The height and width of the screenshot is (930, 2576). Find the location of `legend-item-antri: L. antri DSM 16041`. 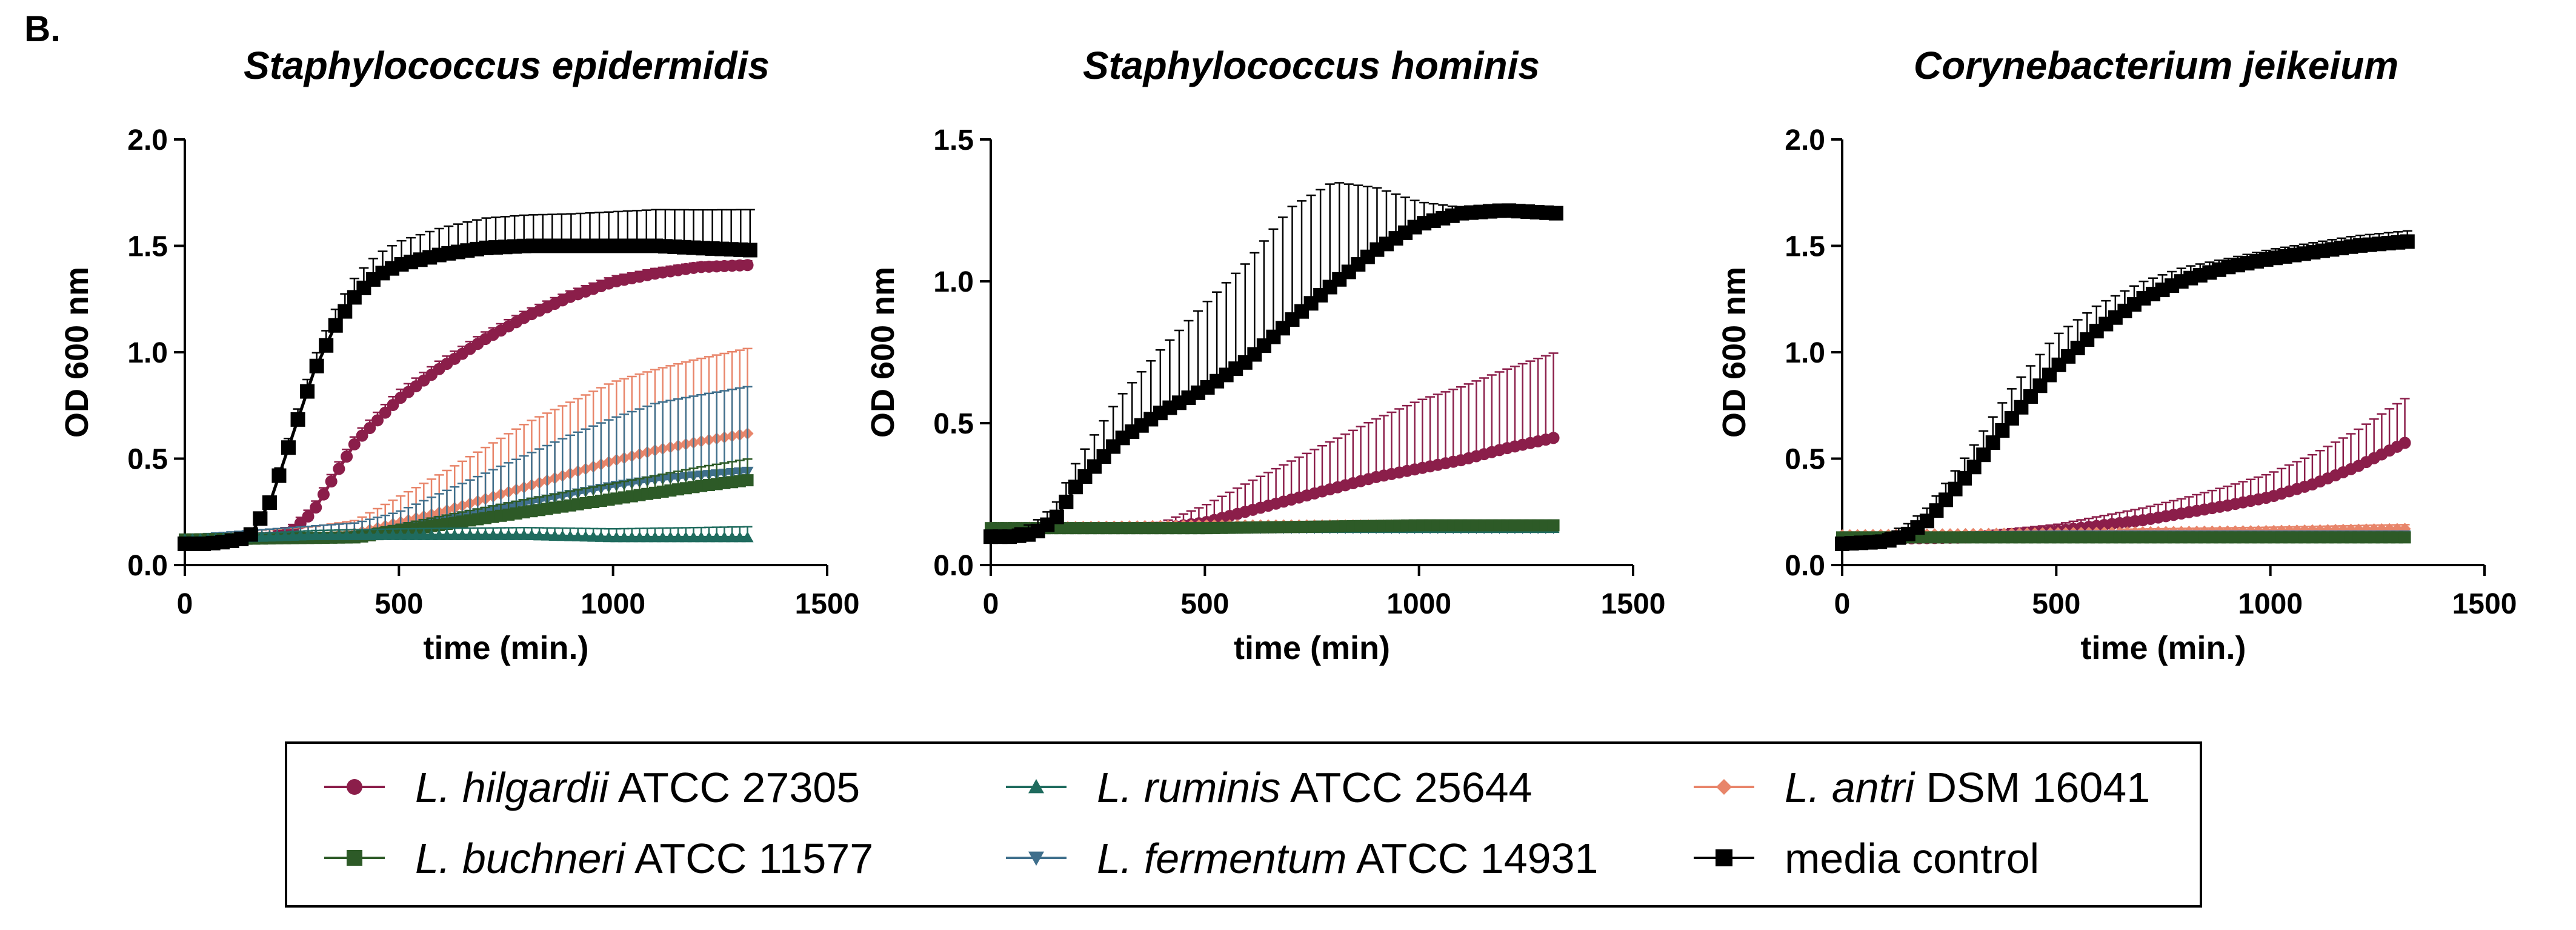

legend-item-antri: L. antri DSM 16041 is located at coordinates (1922, 787).